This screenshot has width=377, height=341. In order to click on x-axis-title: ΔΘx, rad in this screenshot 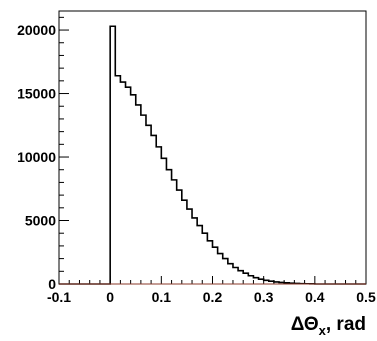, I will do `click(328, 326)`.